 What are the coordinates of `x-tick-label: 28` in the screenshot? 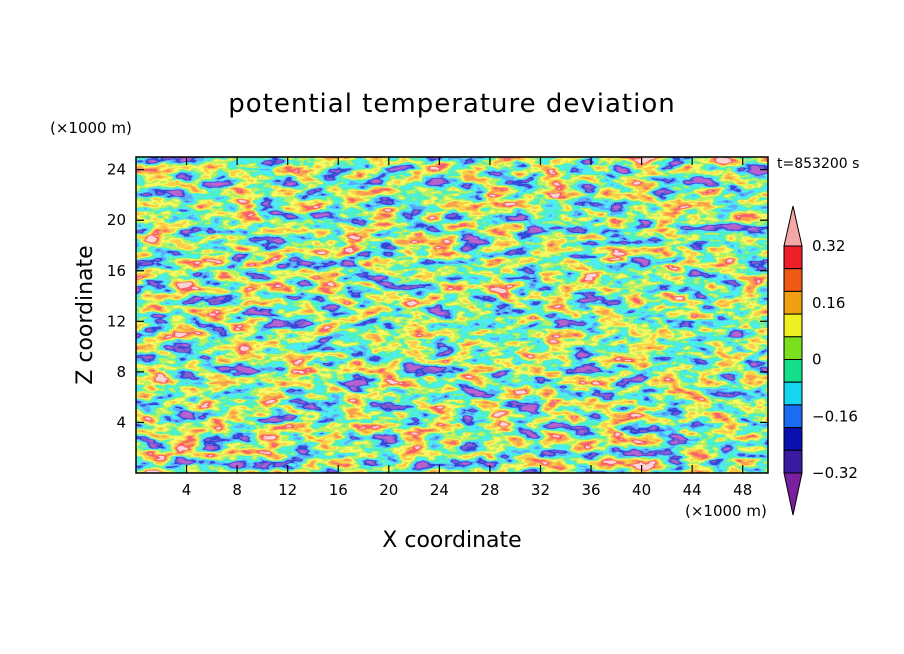 It's located at (489, 490).